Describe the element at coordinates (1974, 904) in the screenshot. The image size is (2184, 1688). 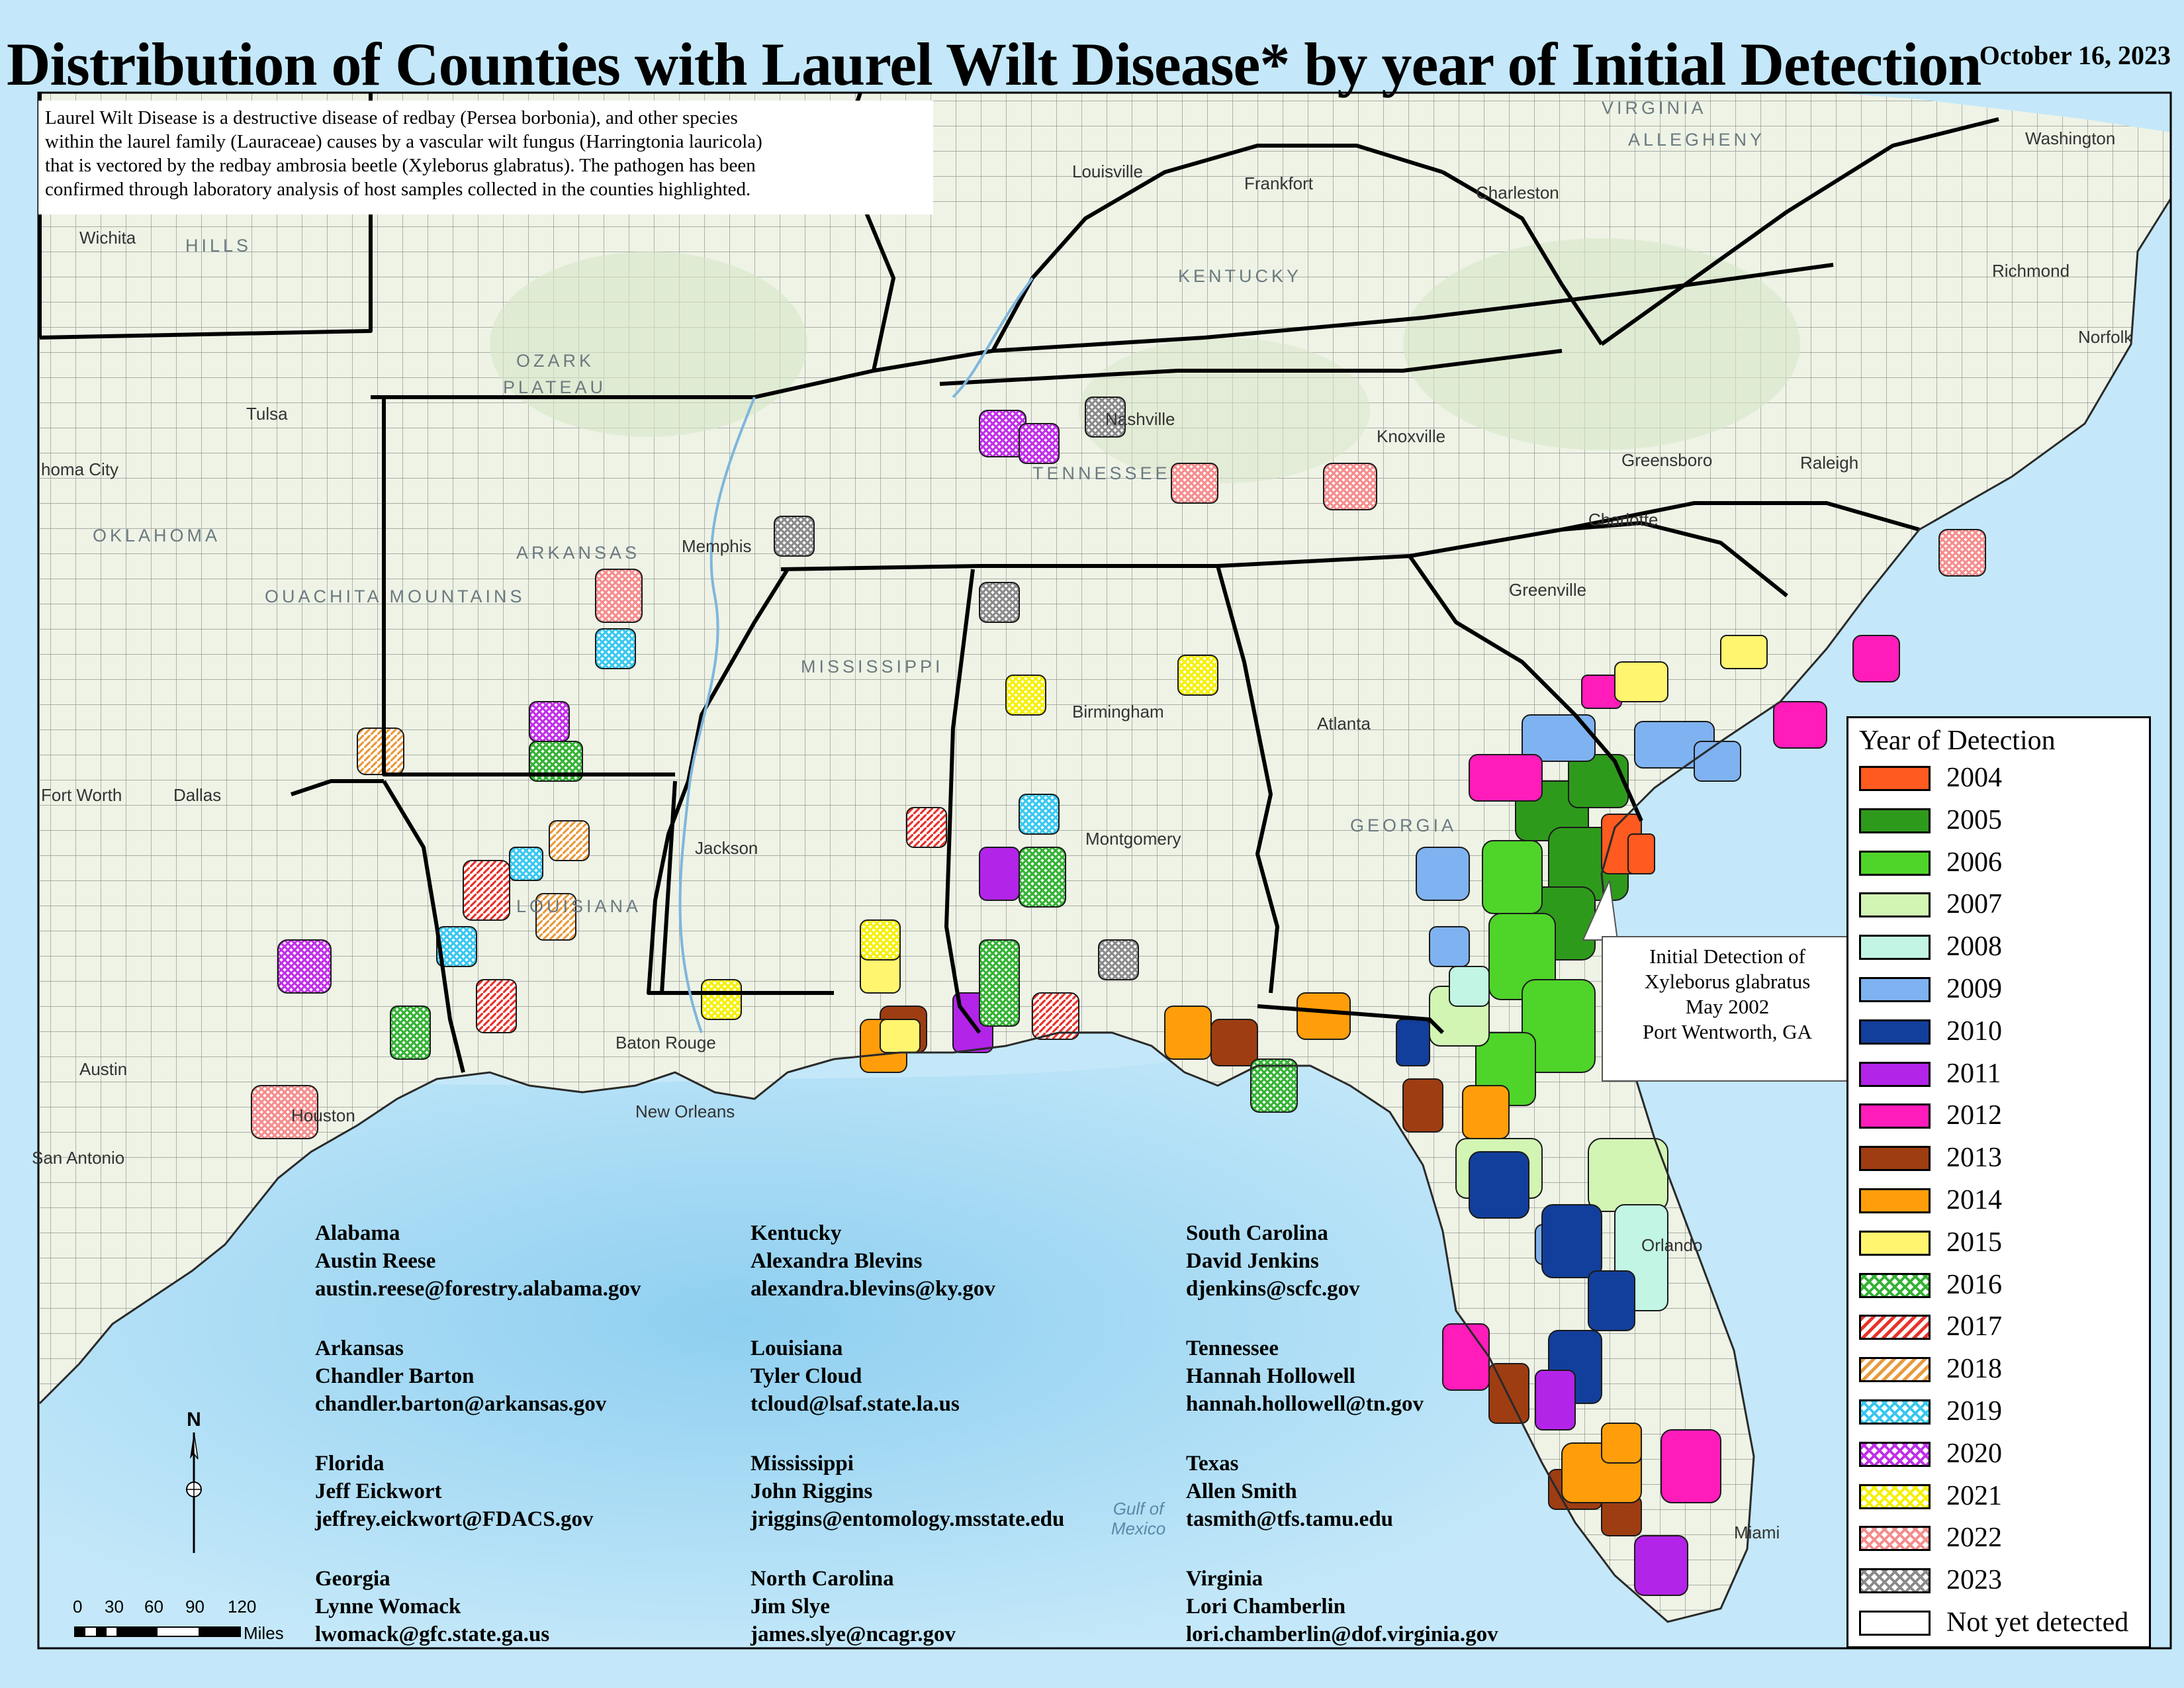
I see `legend-label: 2007` at that location.